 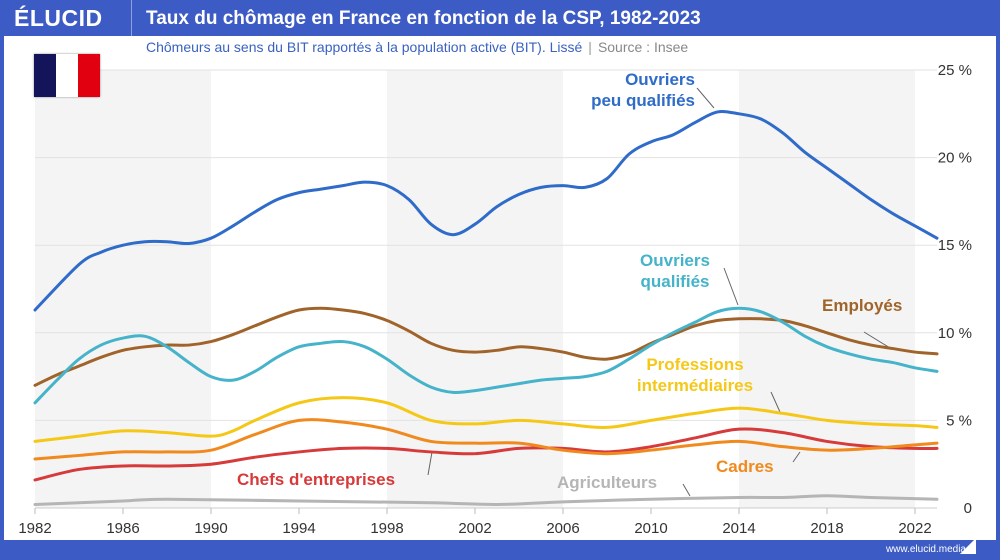 I want to click on x-tick-label: 2014, so click(x=738, y=528).